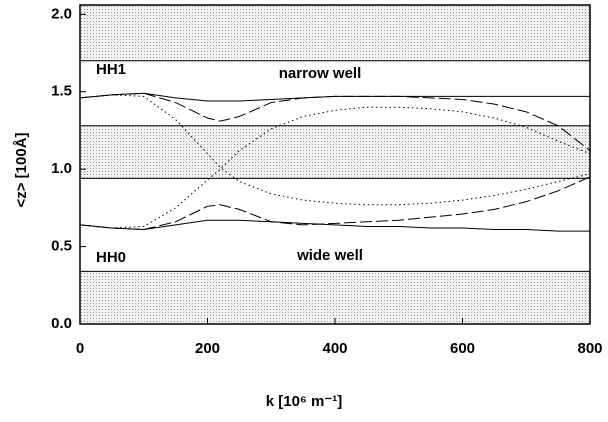 This screenshot has height=422, width=608. Describe the element at coordinates (207, 348) in the screenshot. I see `x-tick-label: 200` at that location.